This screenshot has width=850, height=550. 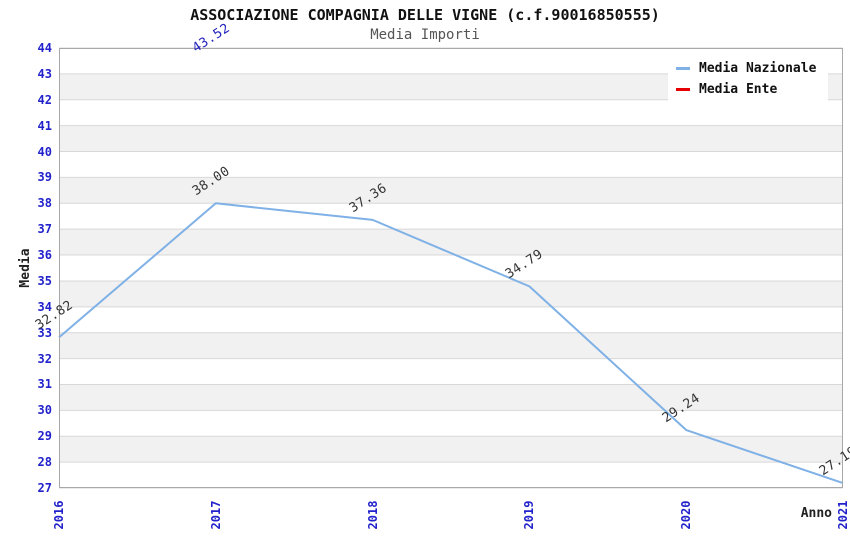 What do you see at coordinates (425, 35) in the screenshot?
I see `chart-subtitle: Media Importi` at bounding box center [425, 35].